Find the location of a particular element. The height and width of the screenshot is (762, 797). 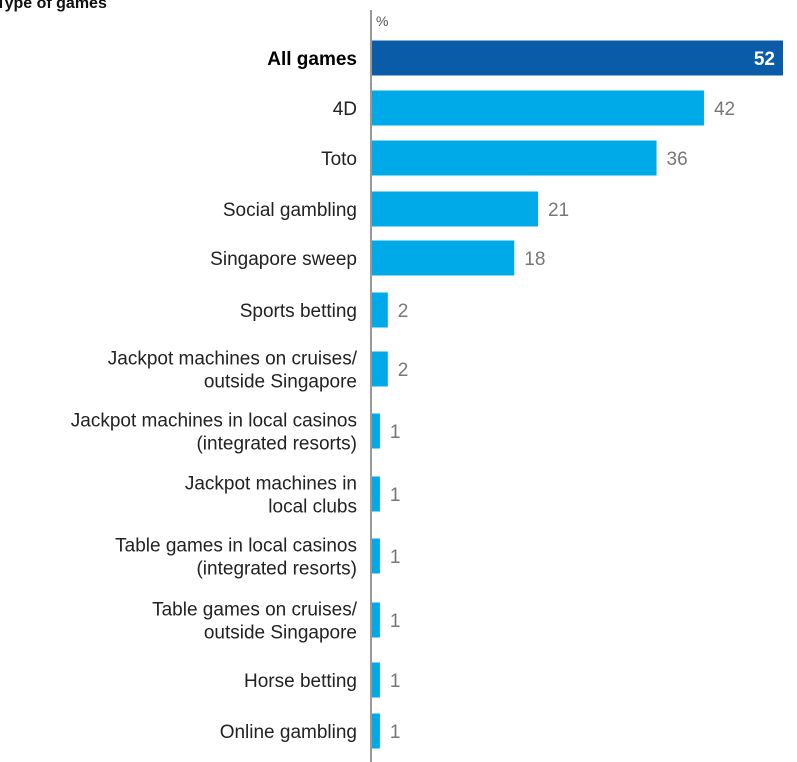

chart-header: Type of games % is located at coordinates (194, 14).